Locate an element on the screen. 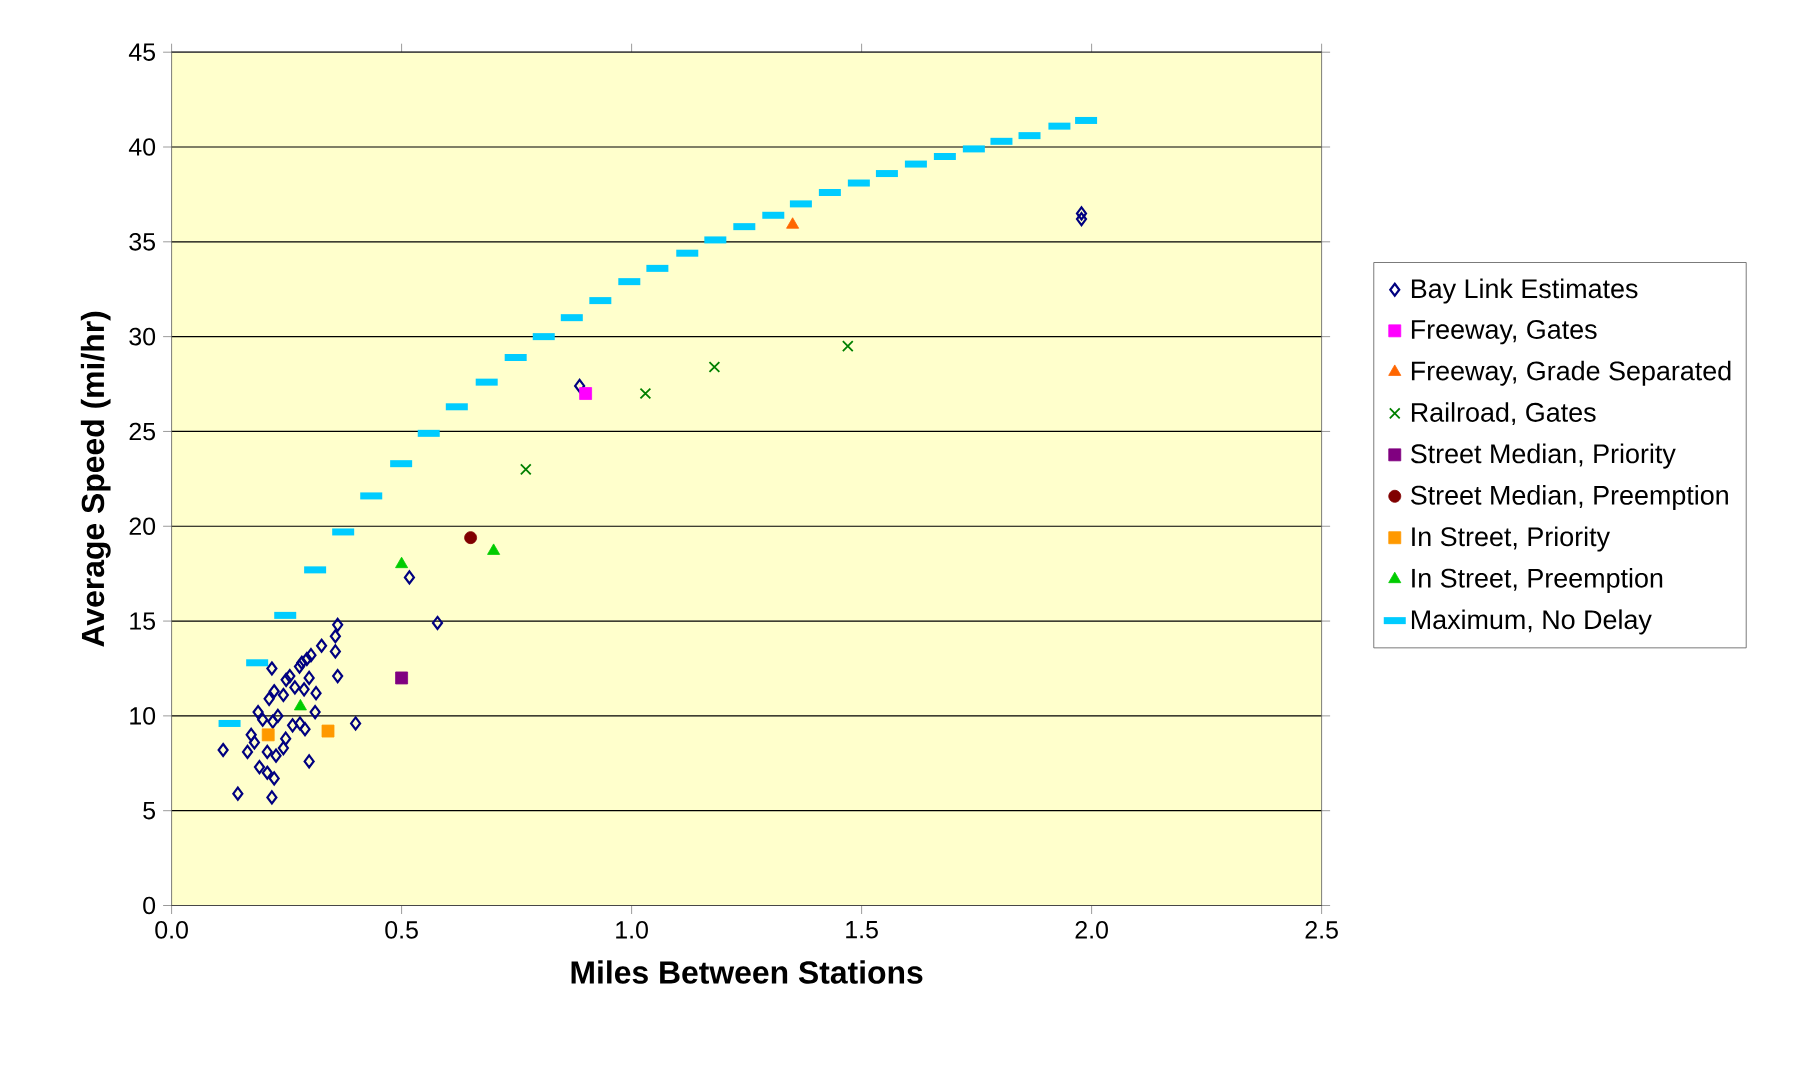  y-tick-label: 25 is located at coordinates (142, 431).